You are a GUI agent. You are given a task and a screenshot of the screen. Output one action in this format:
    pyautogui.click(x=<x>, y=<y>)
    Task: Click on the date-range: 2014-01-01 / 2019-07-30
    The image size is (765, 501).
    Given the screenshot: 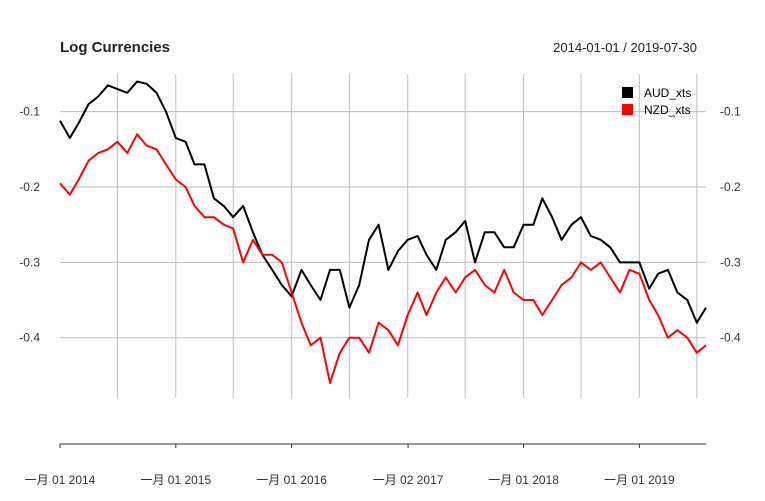 What is the action you would take?
    pyautogui.click(x=625, y=47)
    